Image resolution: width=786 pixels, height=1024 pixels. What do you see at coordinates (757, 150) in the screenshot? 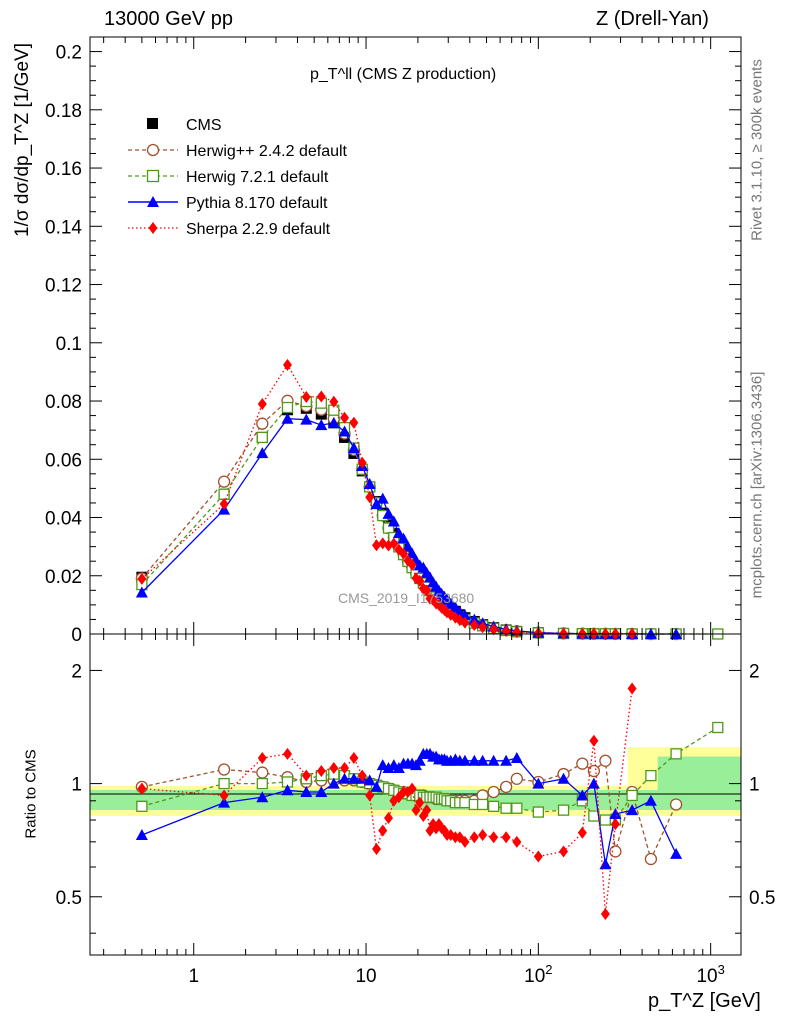
I see `rivet-label: Rivet 3.1.10, ≥ 300k events` at bounding box center [757, 150].